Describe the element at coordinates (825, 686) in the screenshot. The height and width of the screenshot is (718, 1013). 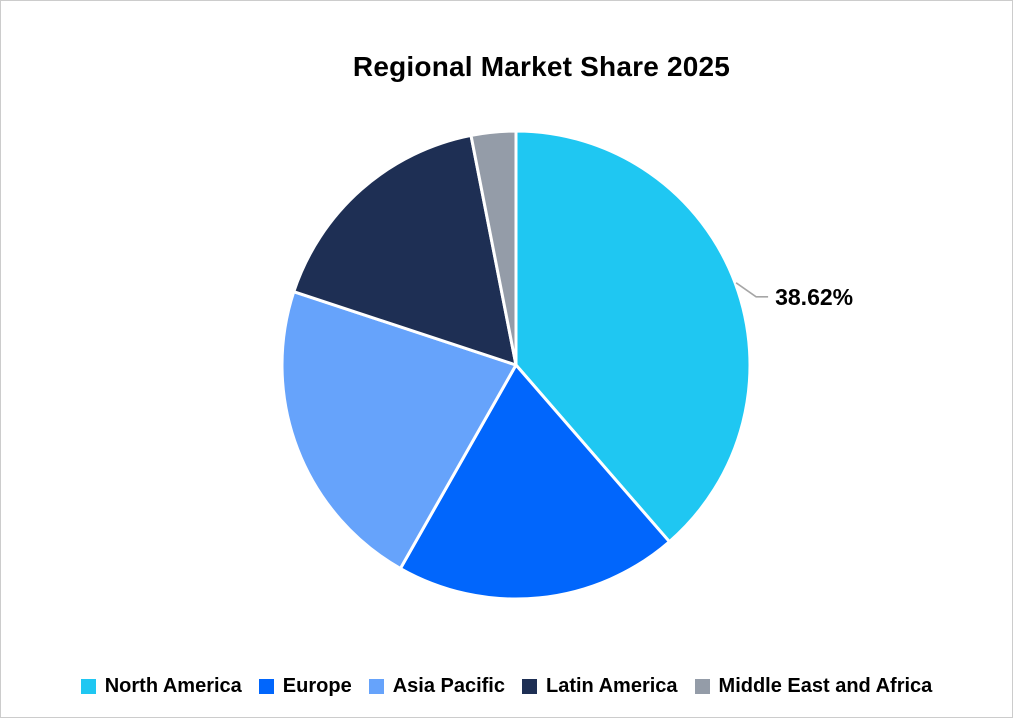
I see `legend-label: Middle East and Africa` at that location.